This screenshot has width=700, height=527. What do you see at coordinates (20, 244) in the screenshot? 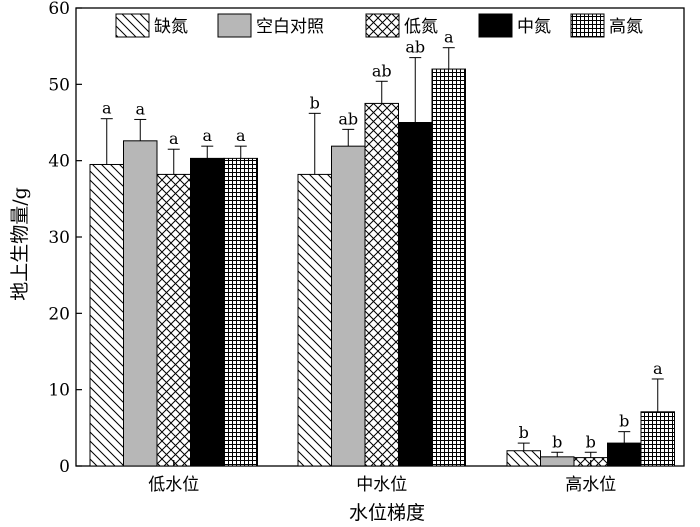
I see `y-axis-title: 地上生物量/g` at bounding box center [20, 244].